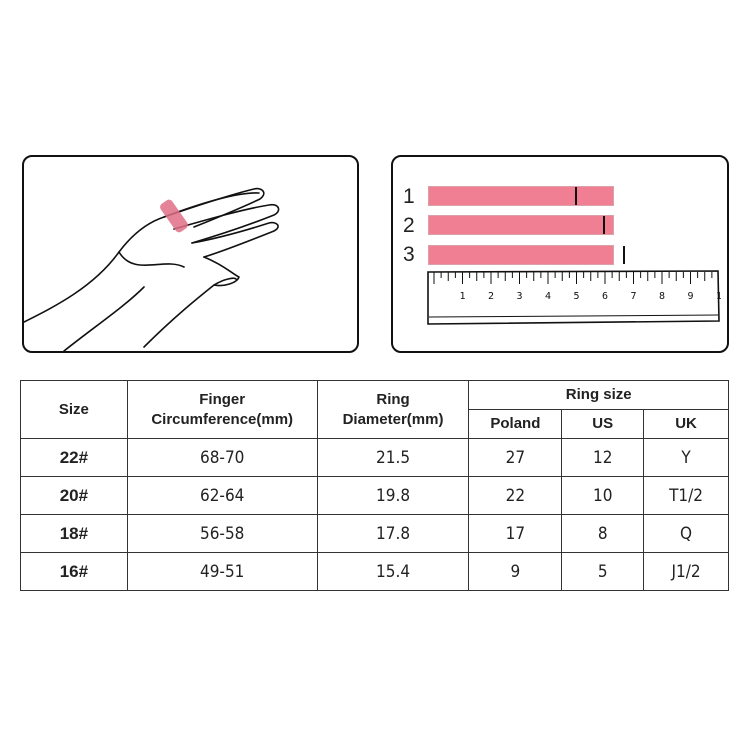  I want to click on ruler-icon: 1 2 3 4 5 6 7 8 9 10, so click(574, 297).